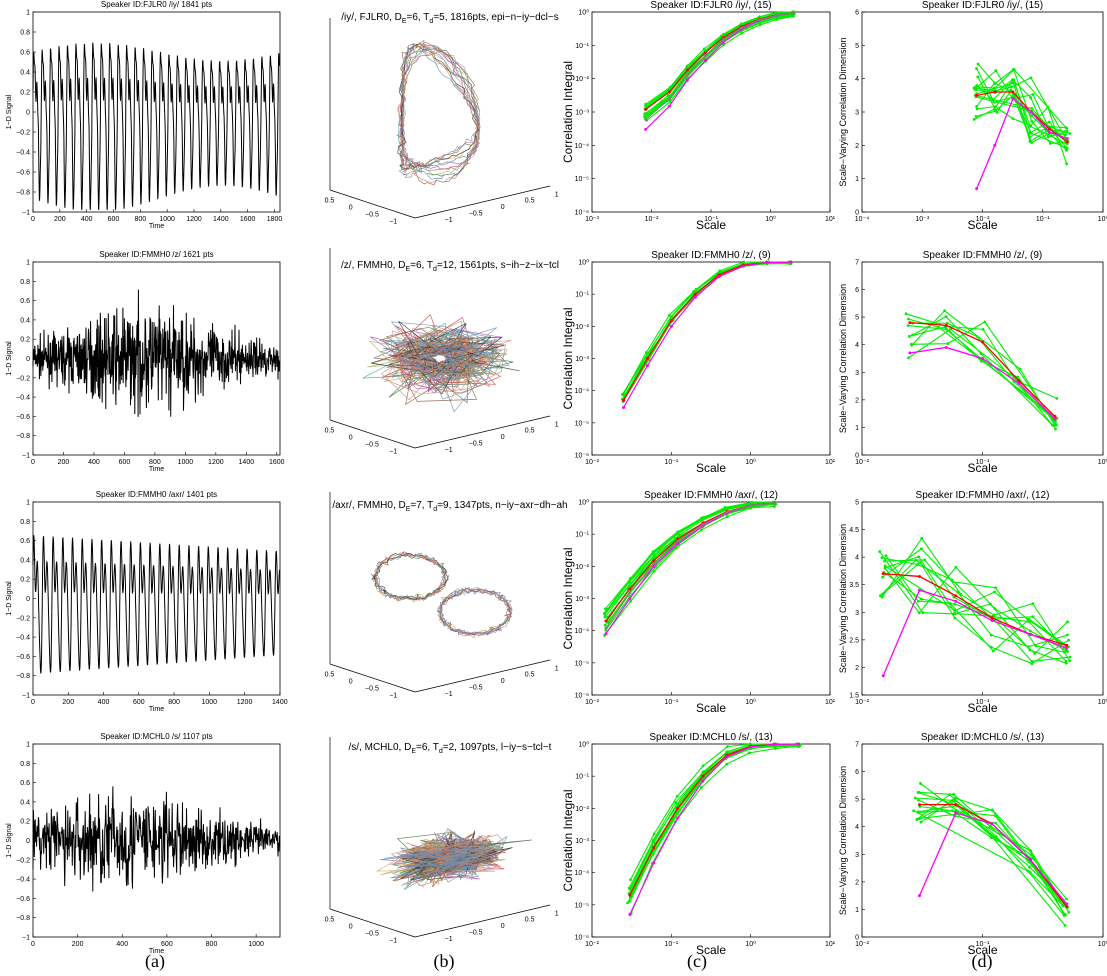 The width and height of the screenshot is (1107, 976). I want to click on y-tick-label: 10⁰, so click(583, 13).